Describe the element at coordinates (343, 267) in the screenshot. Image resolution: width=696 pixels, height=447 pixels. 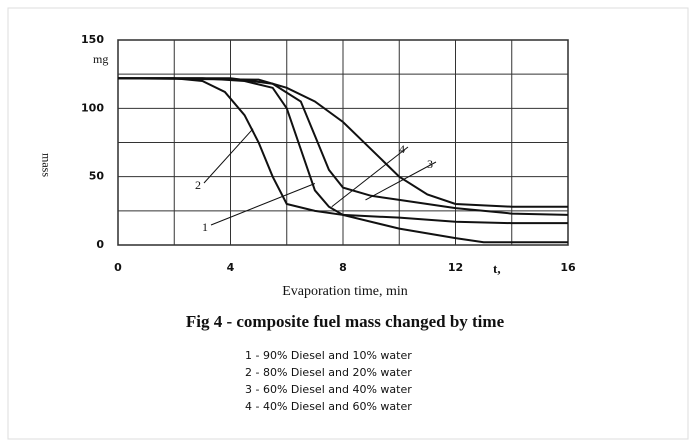
I see `x-tick-label: 8` at that location.